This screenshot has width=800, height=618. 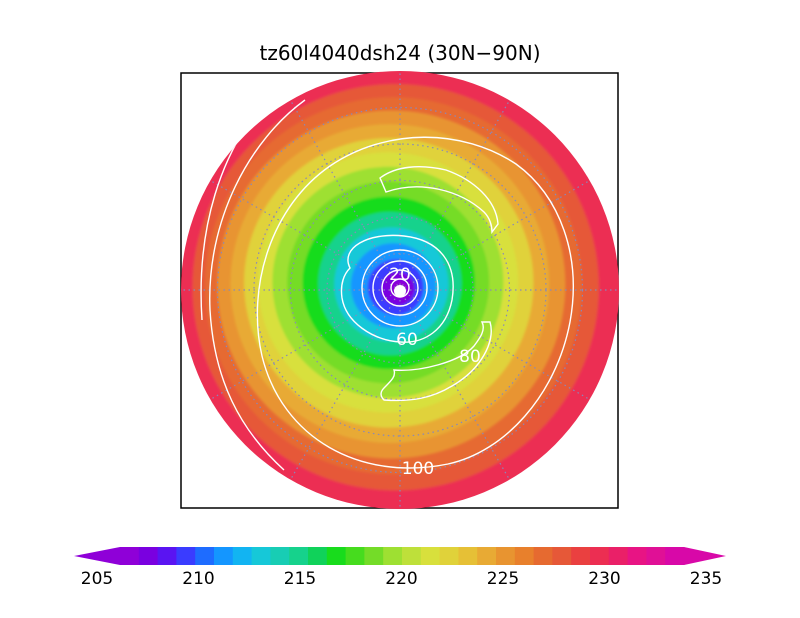 What do you see at coordinates (470, 357) in the screenshot?
I see `contour-label: 80` at bounding box center [470, 357].